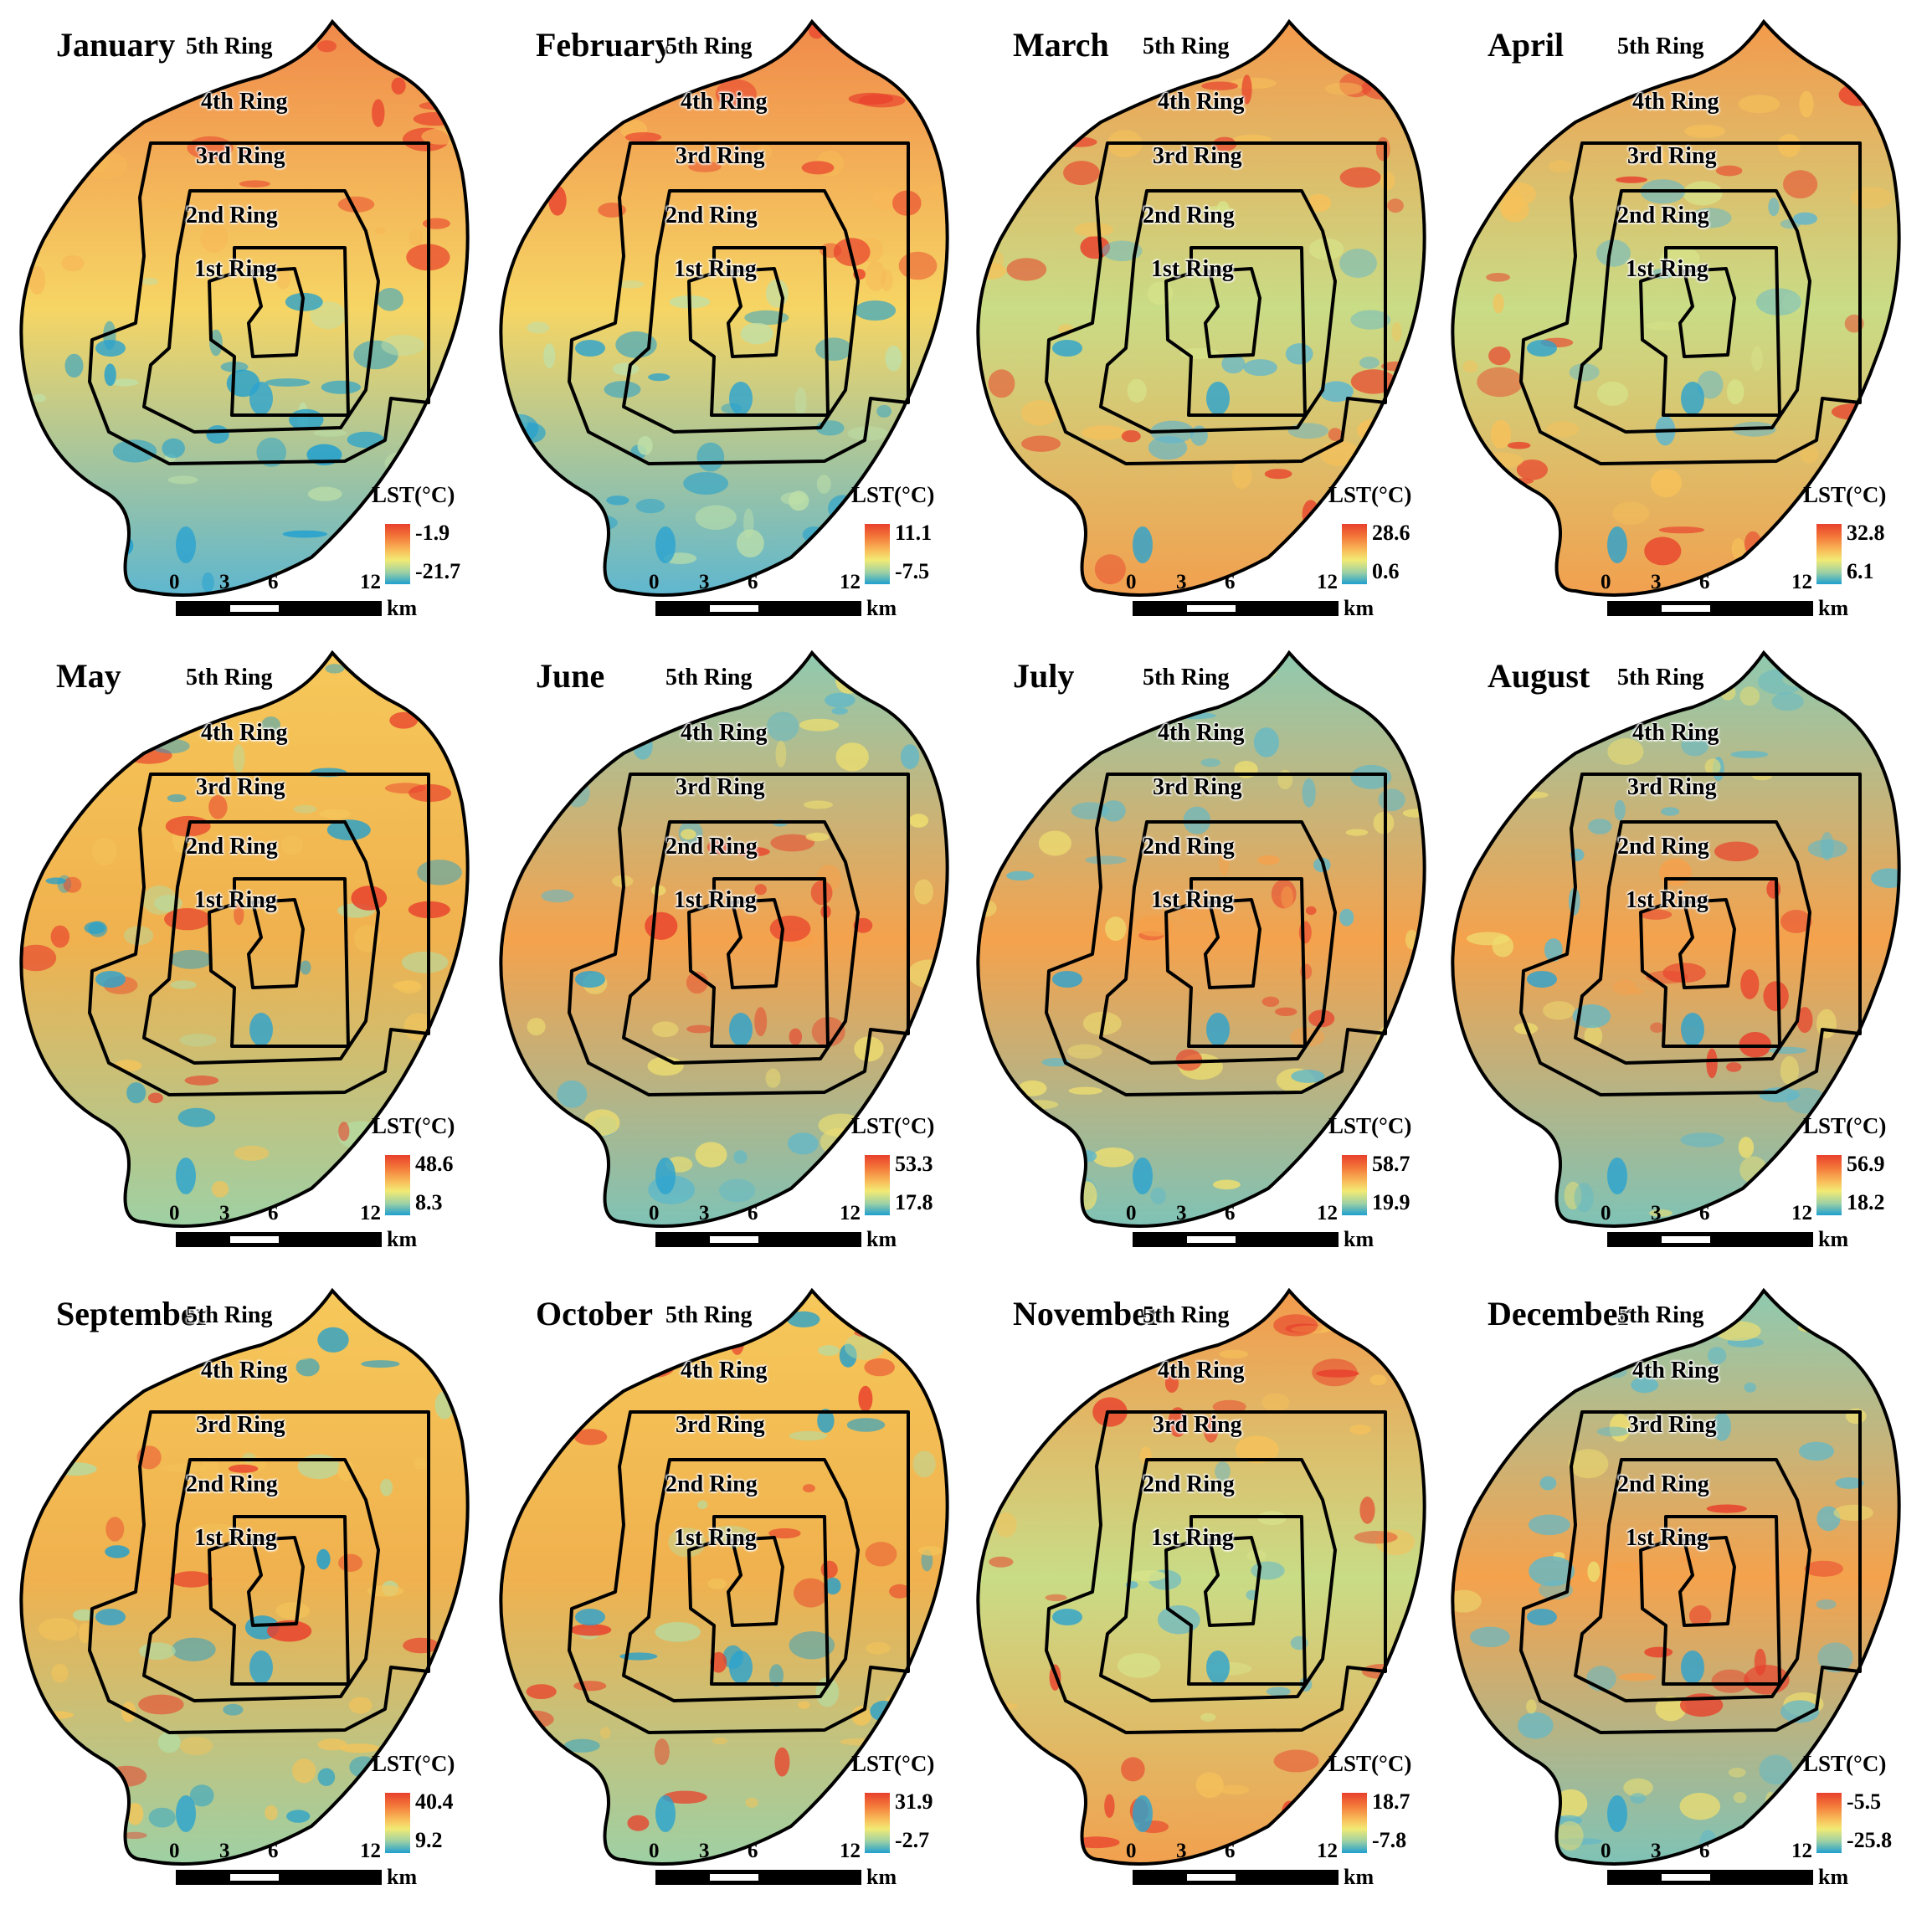 The image size is (1932, 1915). What do you see at coordinates (1672, 1425) in the screenshot?
I see `ring-label-3: 3rd Ring` at bounding box center [1672, 1425].